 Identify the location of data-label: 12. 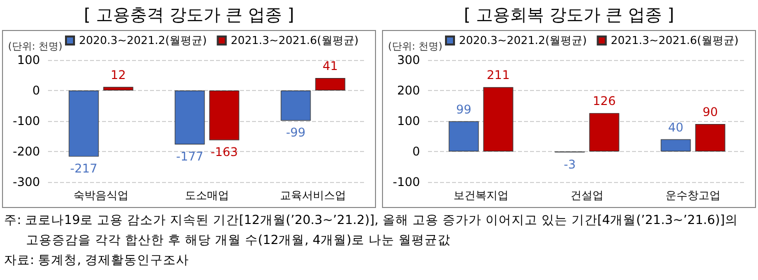
(118, 75).